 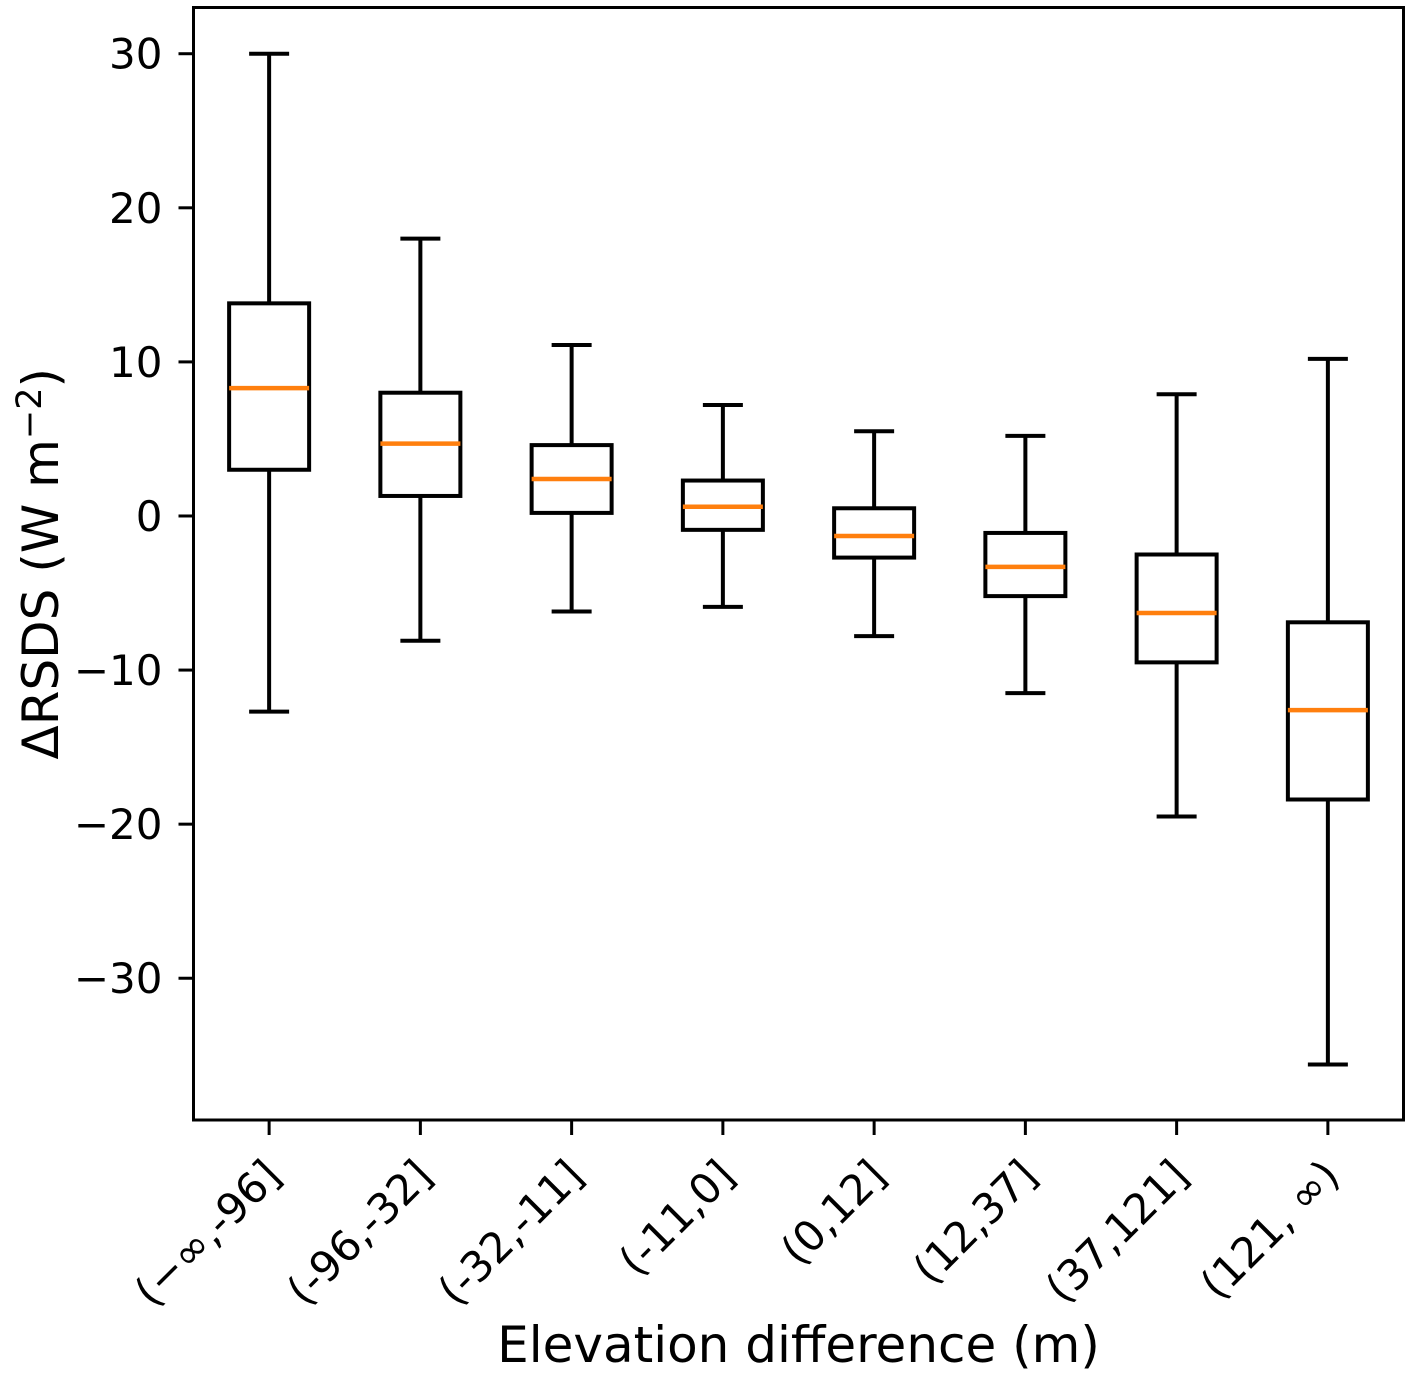 I want to click on x-tick-label: (121, ∞), so click(x=1270, y=1229).